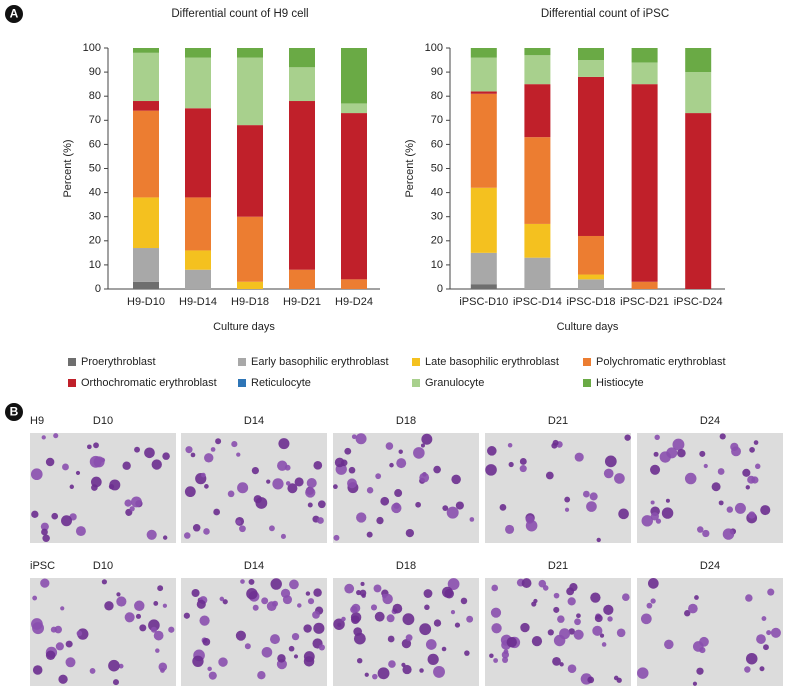  Describe the element at coordinates (95, 217) in the screenshot. I see `y-tick-label: 30` at that location.